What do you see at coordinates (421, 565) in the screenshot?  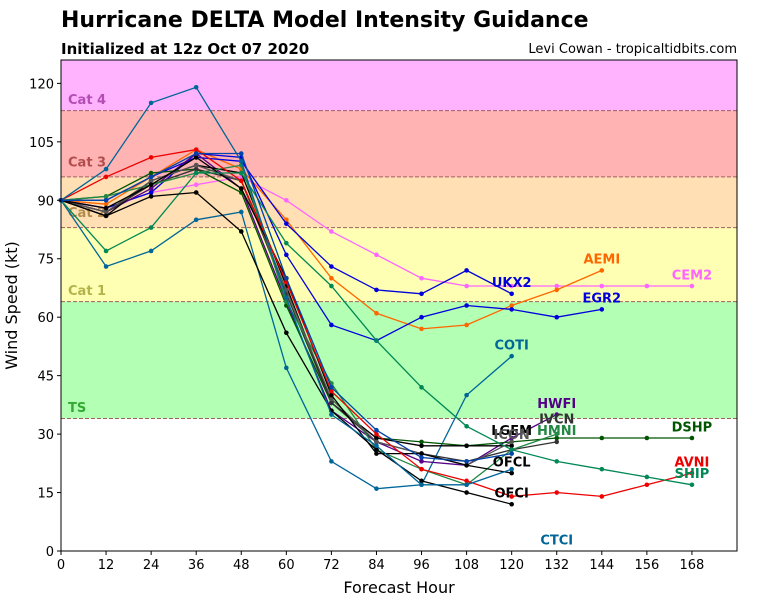 I see `x-tick-label: 96` at bounding box center [421, 565].